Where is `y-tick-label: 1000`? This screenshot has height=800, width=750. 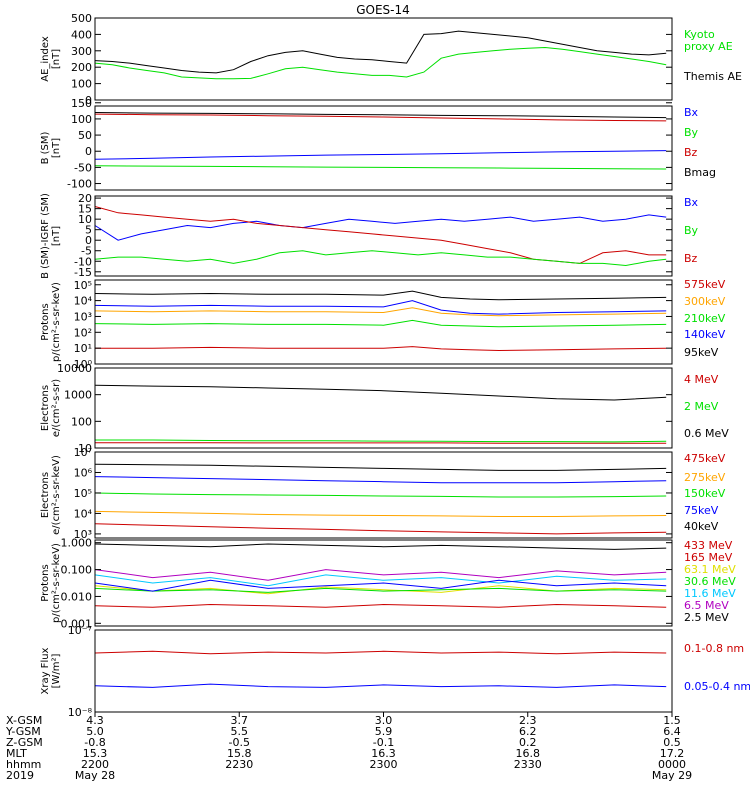 y-tick-label: 1000 is located at coordinates (78, 395).